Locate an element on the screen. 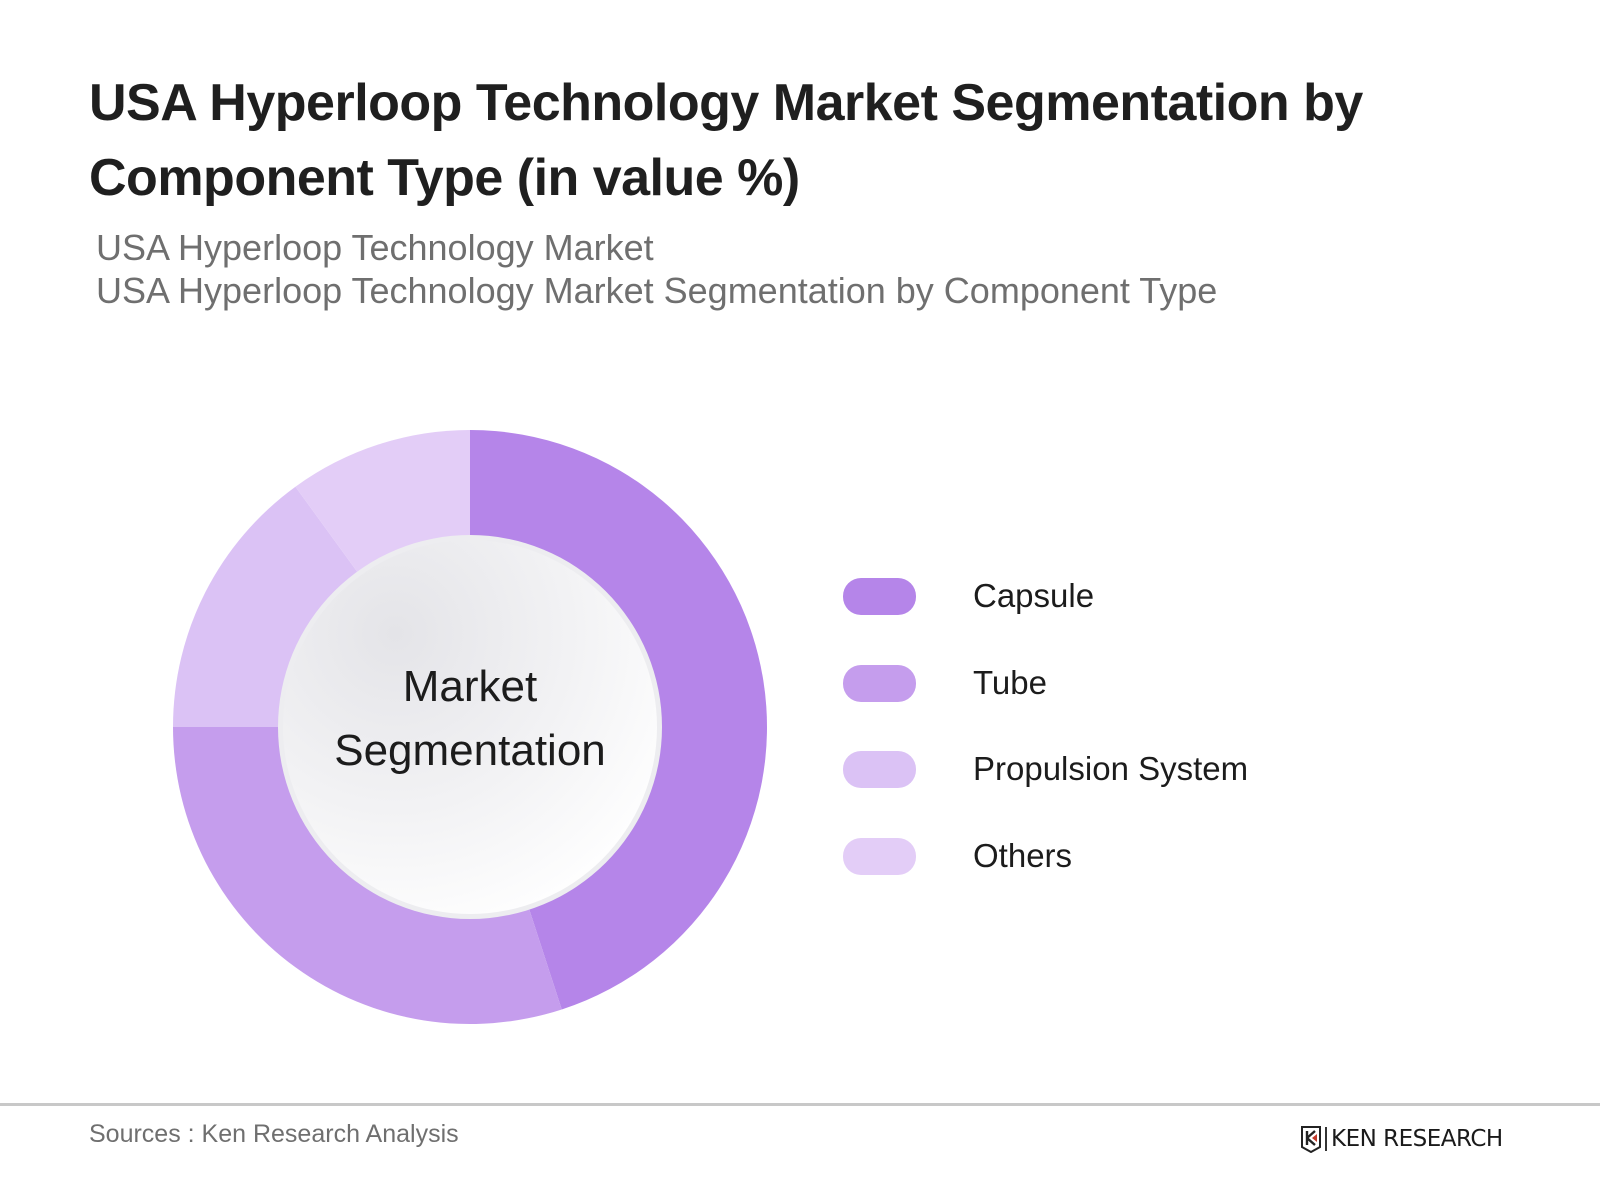 The width and height of the screenshot is (1600, 1200). legend-label: Others is located at coordinates (1023, 855).